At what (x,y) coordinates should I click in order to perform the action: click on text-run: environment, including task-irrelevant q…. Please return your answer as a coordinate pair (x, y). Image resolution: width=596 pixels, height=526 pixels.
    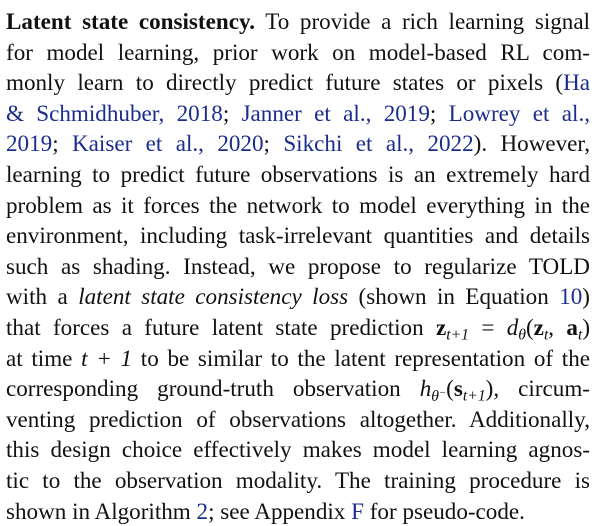
    Looking at the image, I should click on (298, 235).